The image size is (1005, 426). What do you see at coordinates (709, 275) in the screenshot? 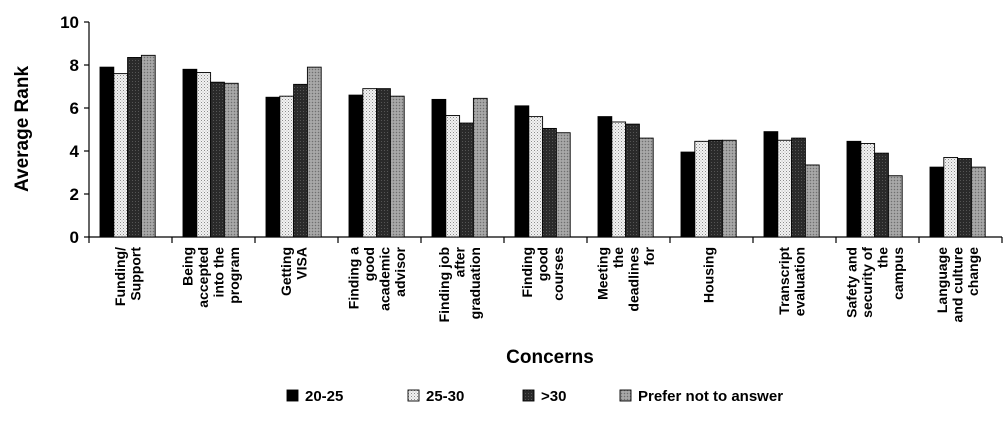
I see `x-category-label: Housing` at bounding box center [709, 275].